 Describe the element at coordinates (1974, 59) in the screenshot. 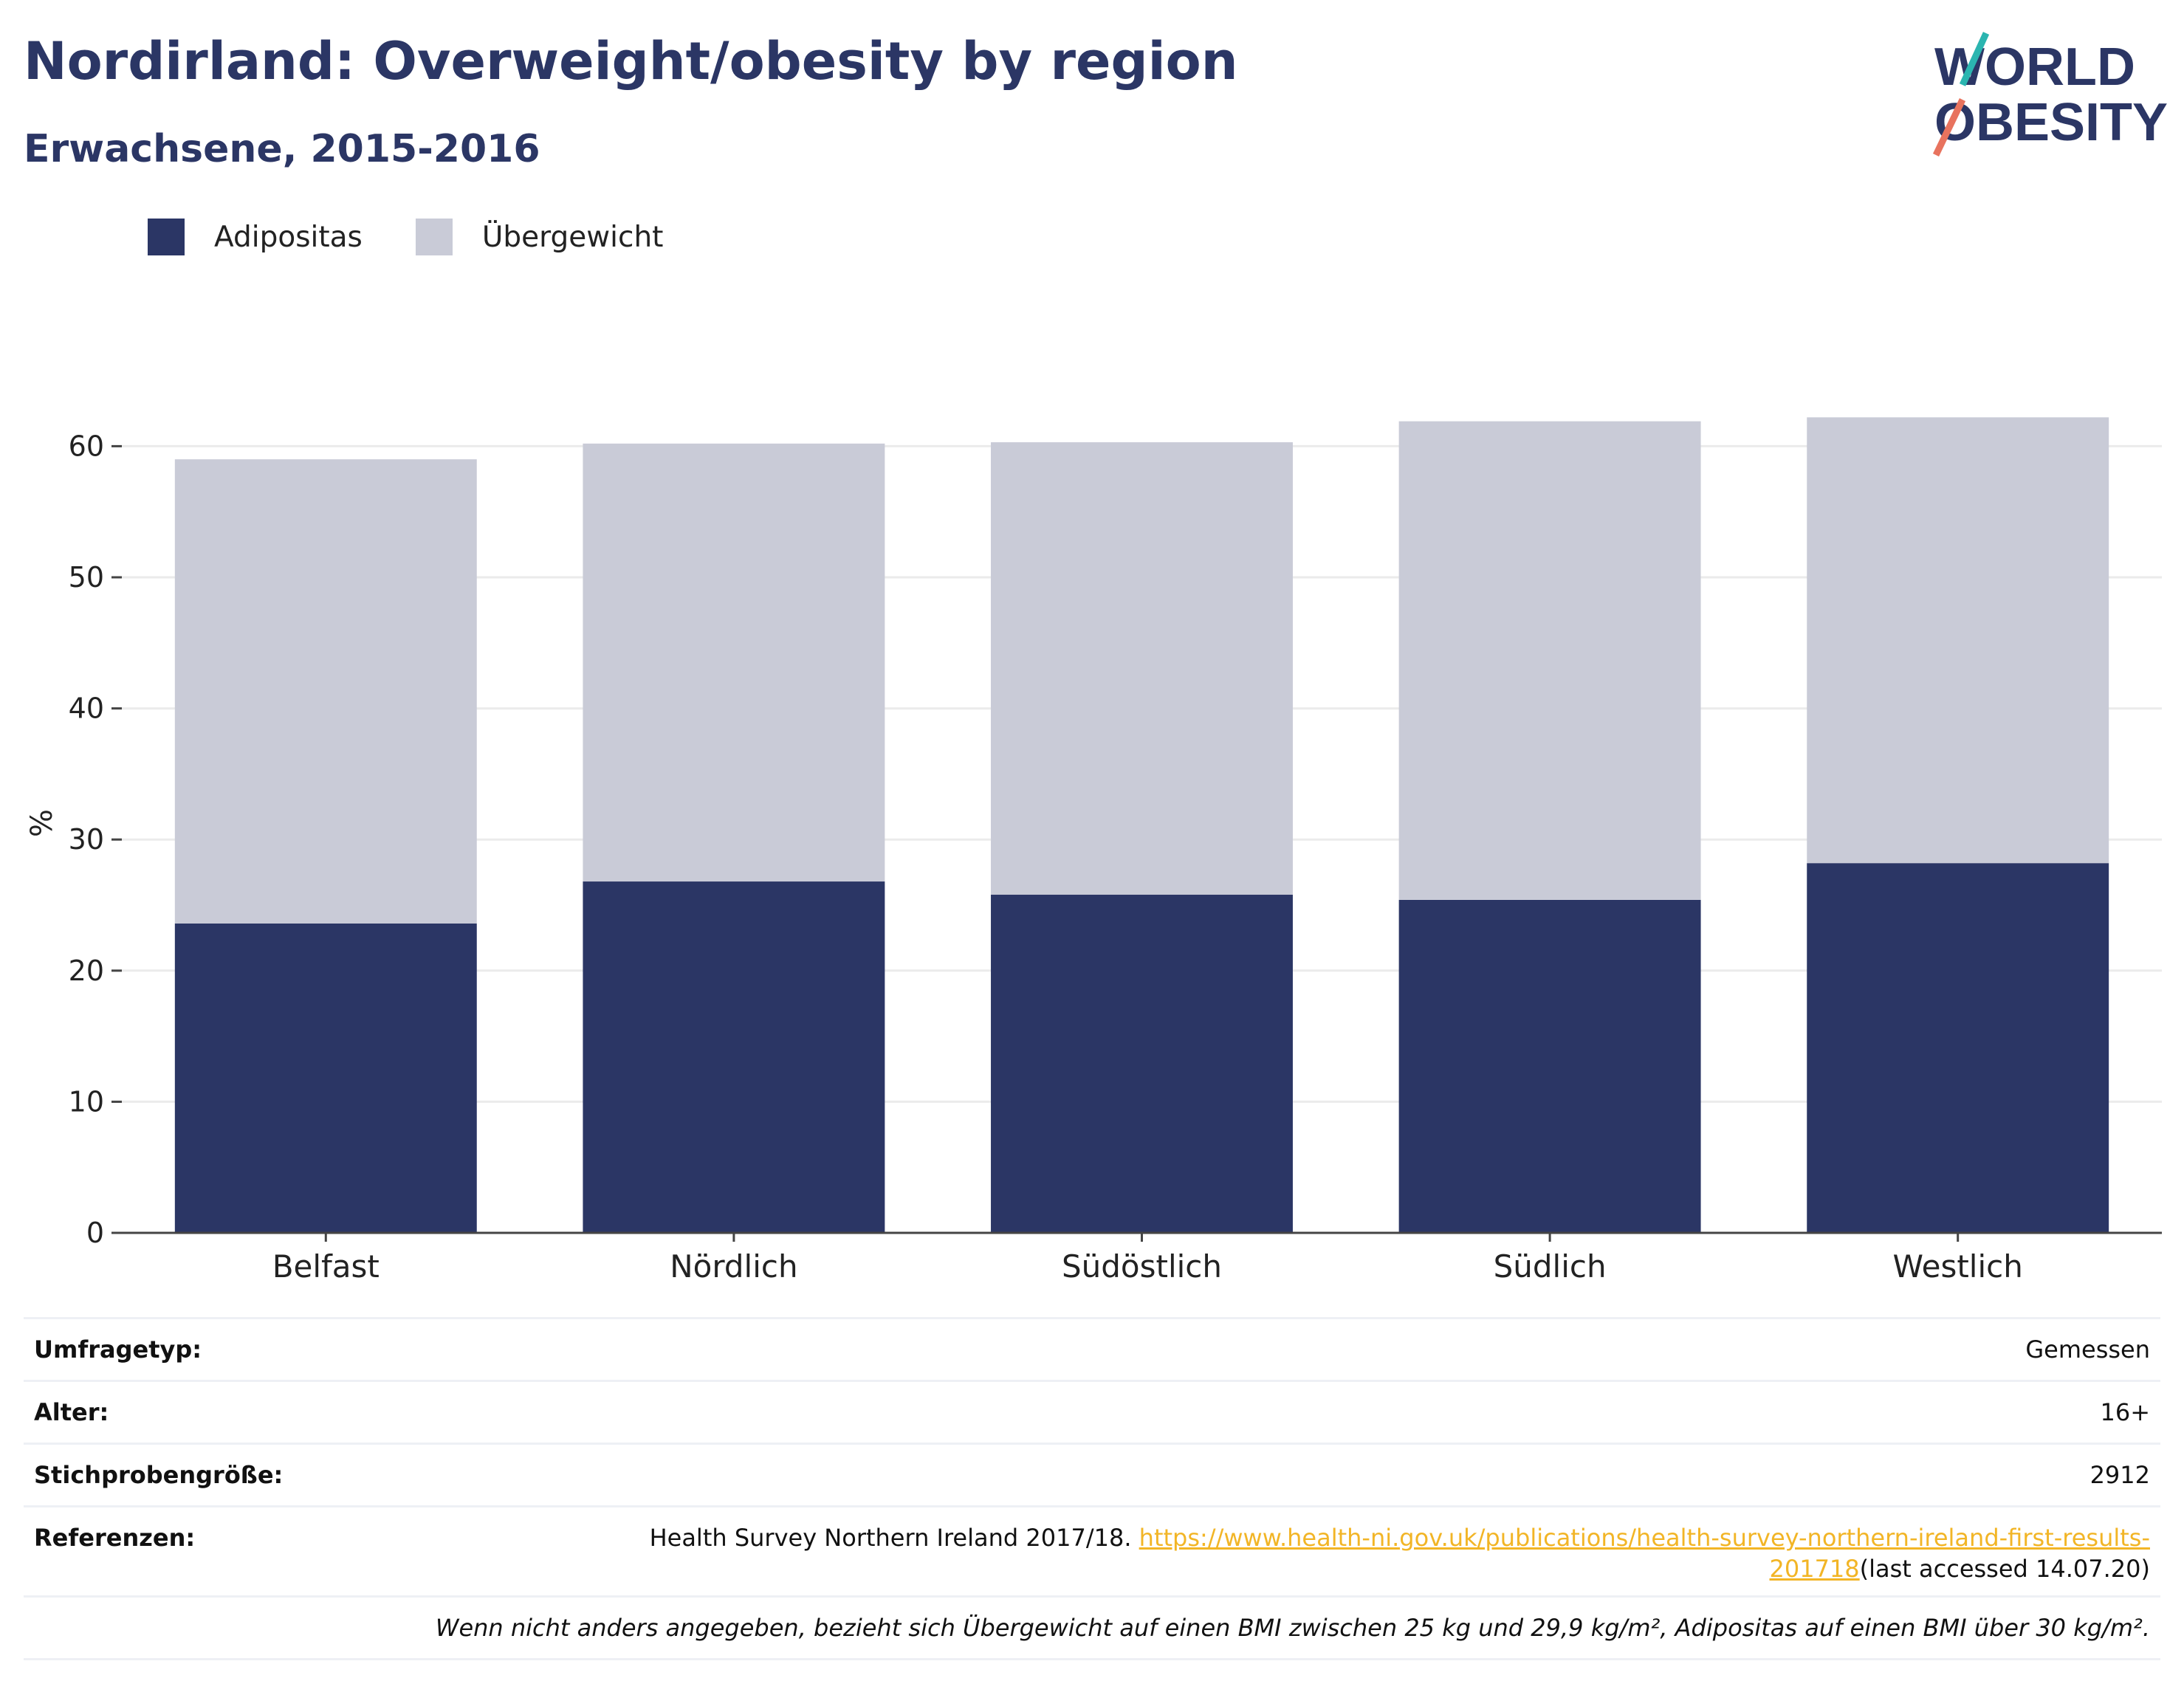

I see `logo-teal-slash` at that location.